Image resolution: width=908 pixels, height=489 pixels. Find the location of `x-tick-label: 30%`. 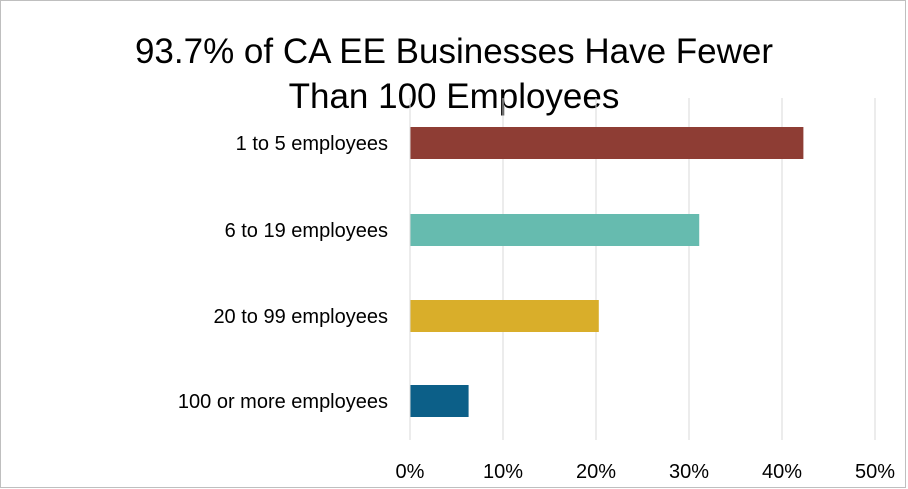

x-tick-label: 30% is located at coordinates (689, 472).